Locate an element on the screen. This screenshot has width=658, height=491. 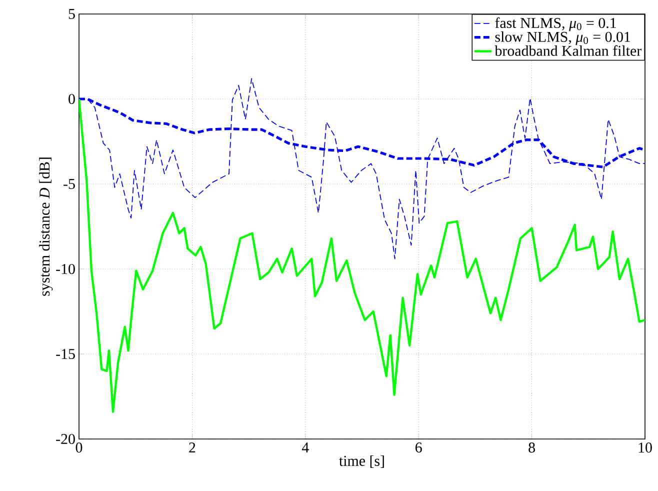
y-axis-title: system distance D [dB] is located at coordinates (46, 227).